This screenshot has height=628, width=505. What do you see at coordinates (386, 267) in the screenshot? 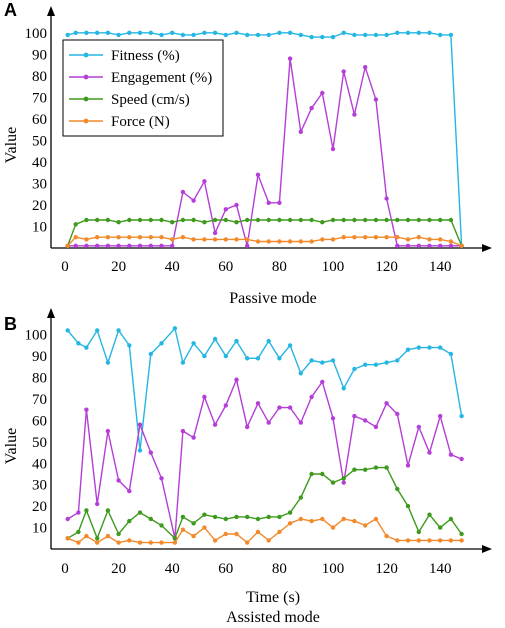
I see `x-tick-label-a: 120` at bounding box center [386, 267].